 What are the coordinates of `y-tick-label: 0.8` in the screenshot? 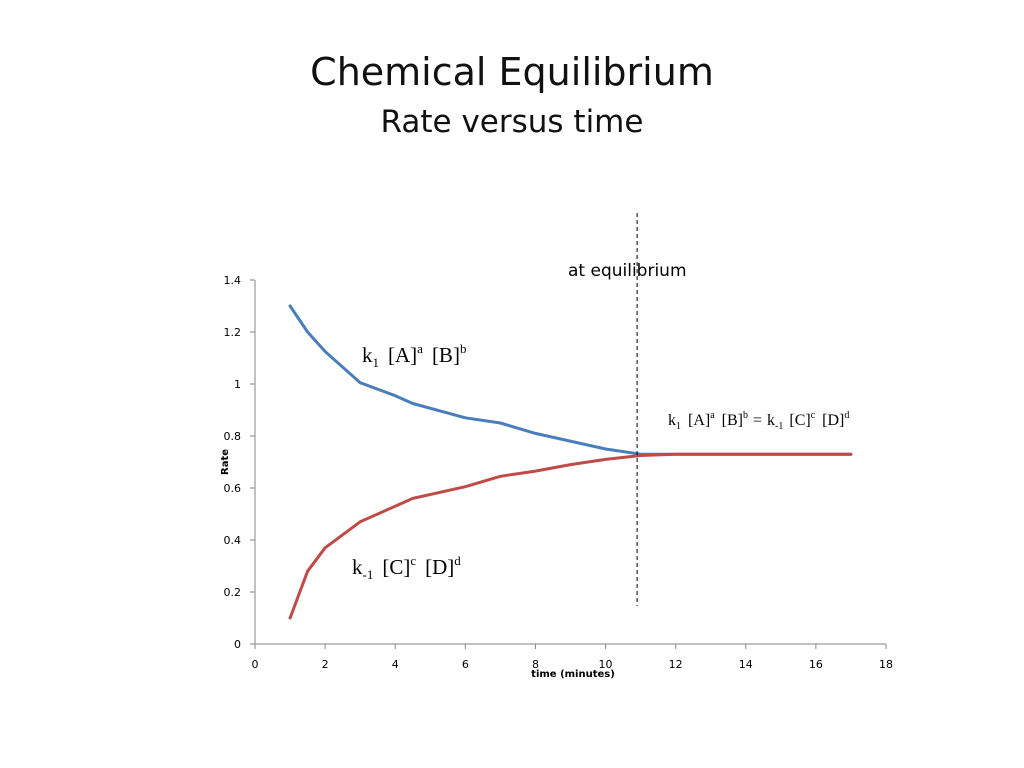 It's located at (233, 436).